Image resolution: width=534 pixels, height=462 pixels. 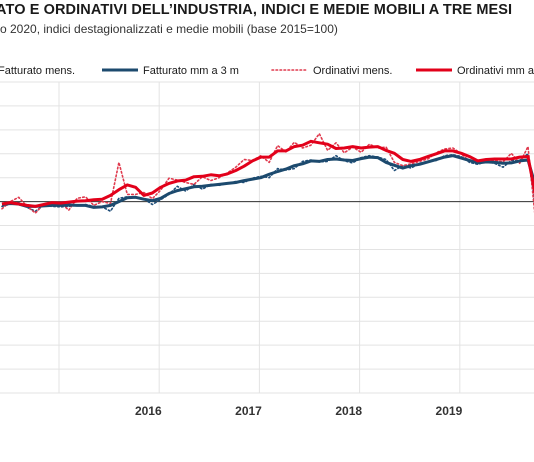 I want to click on x-tick-label: 2016, so click(x=148, y=411).